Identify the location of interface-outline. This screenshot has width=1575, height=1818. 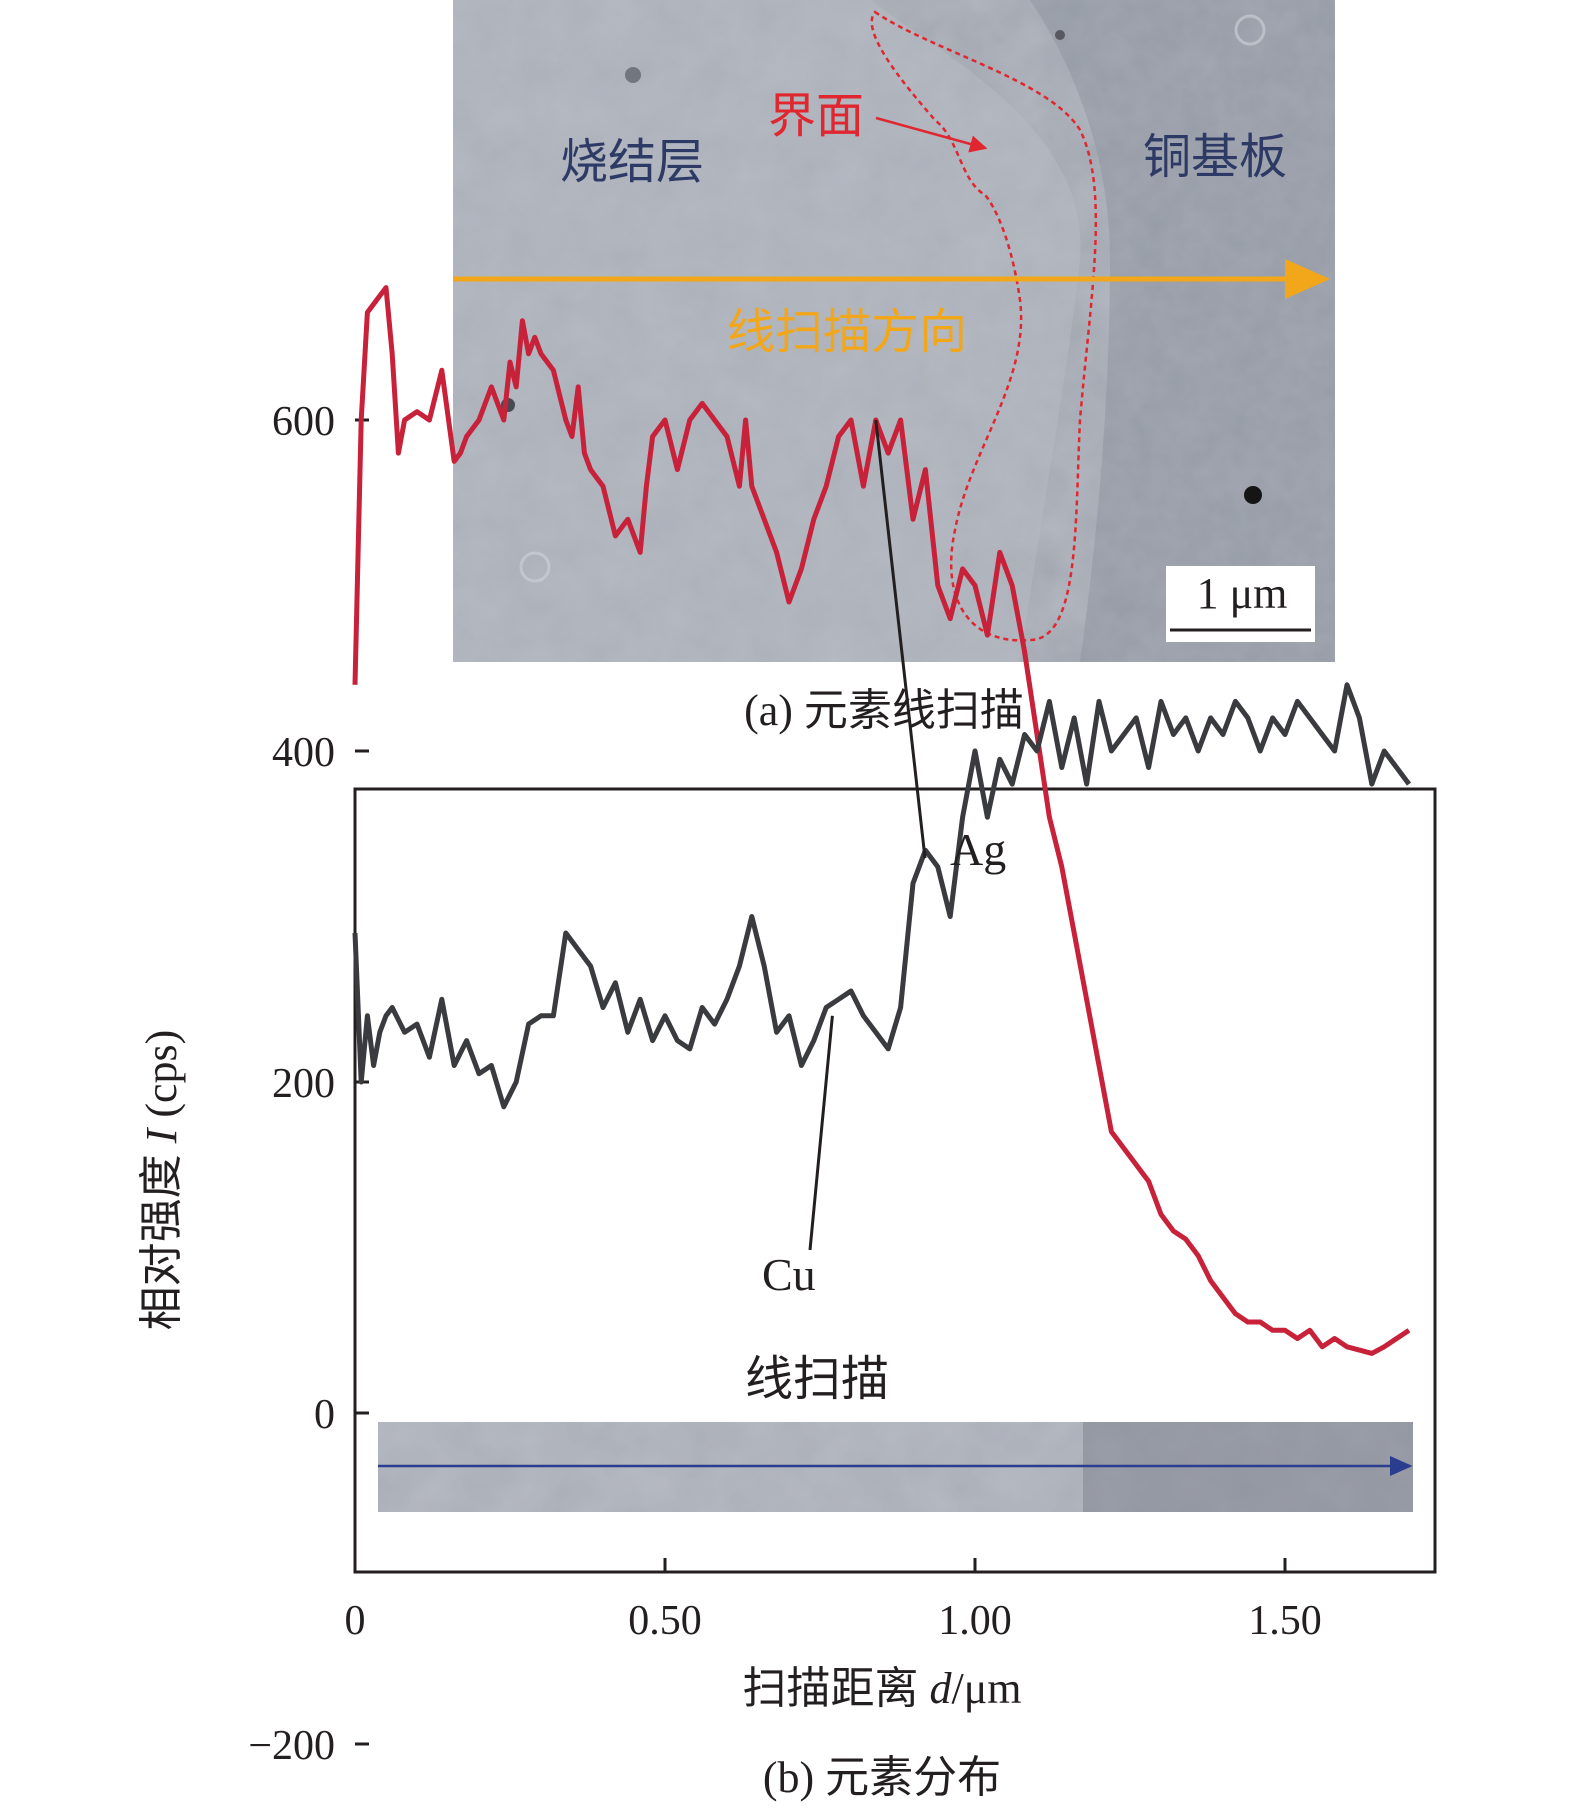
(984, 326).